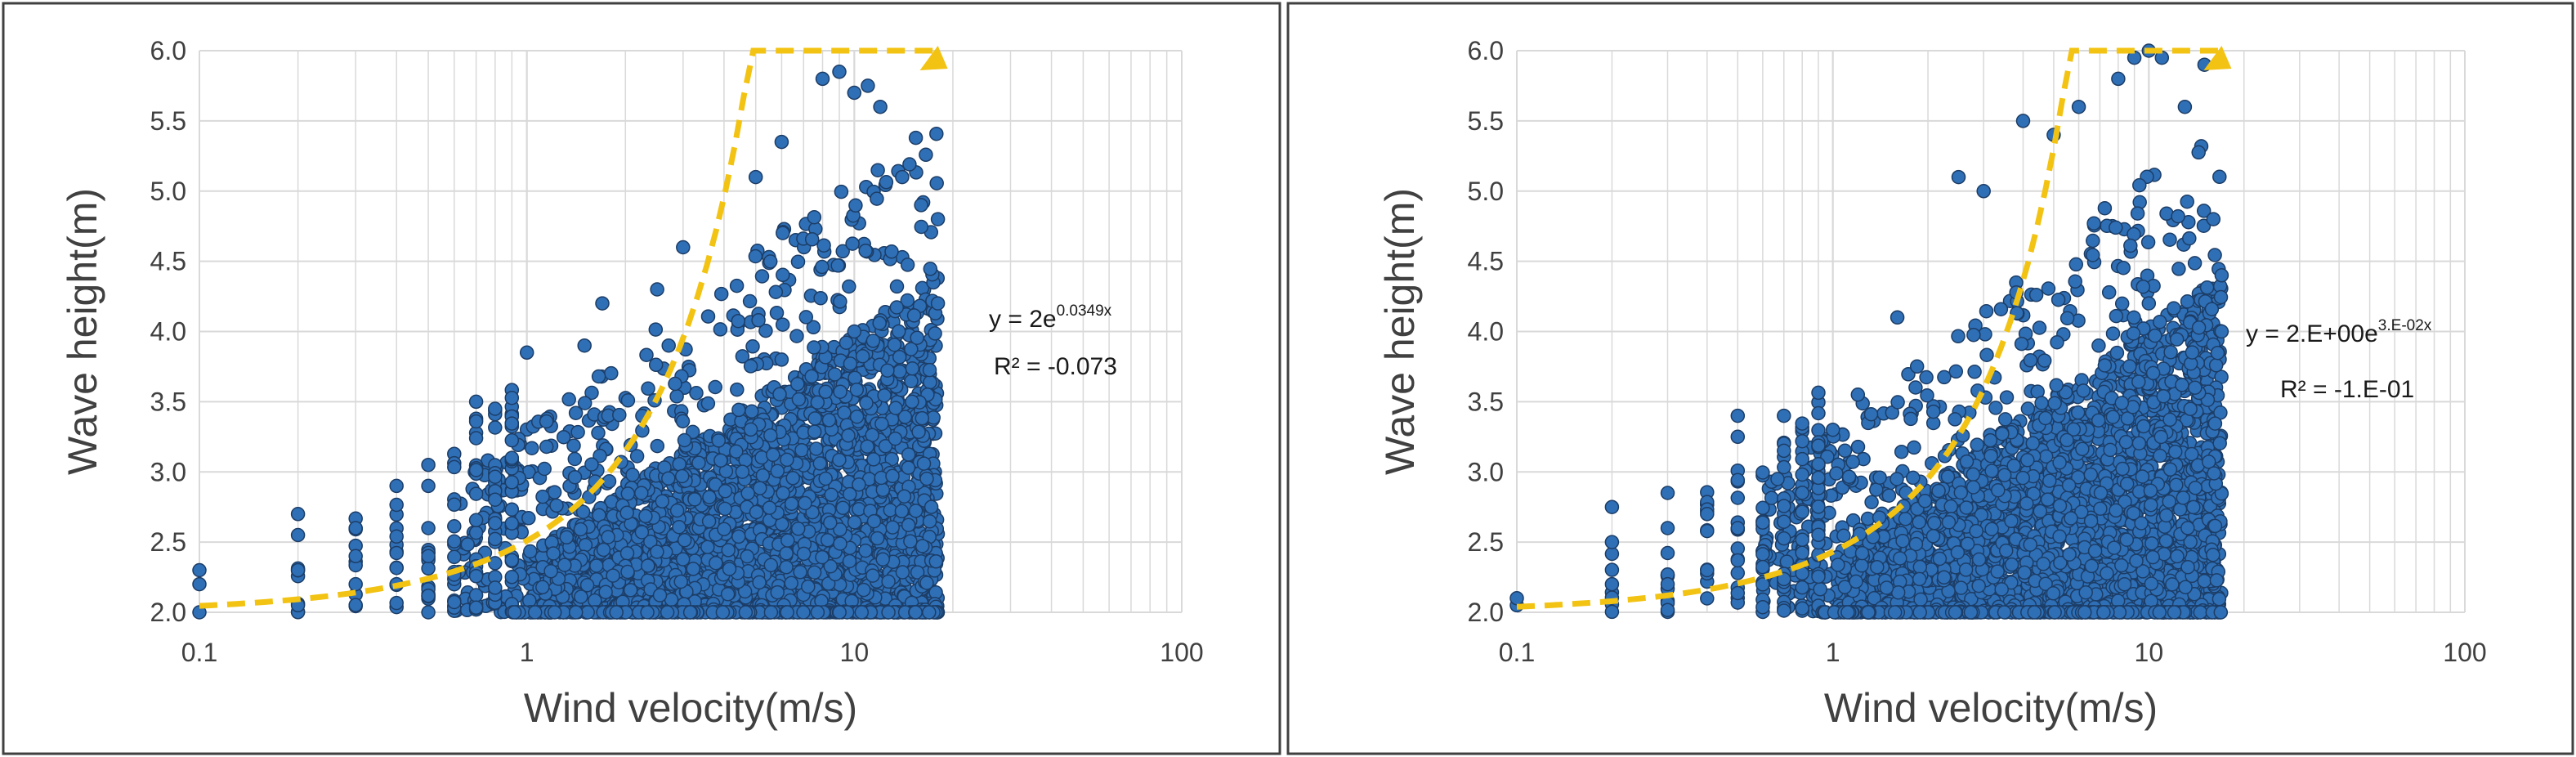 The height and width of the screenshot is (757, 2576). Describe the element at coordinates (168, 121) in the screenshot. I see `y-tick-label: 5.5` at that location.